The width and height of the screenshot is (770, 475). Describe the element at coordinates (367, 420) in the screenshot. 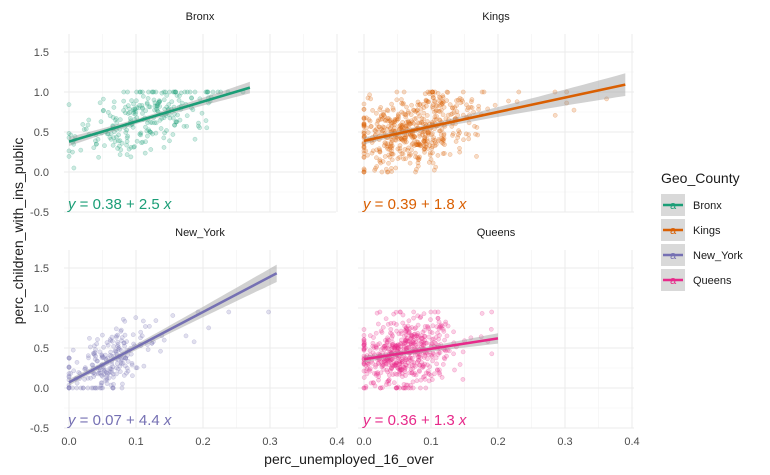

I see `equation-y: y` at that location.